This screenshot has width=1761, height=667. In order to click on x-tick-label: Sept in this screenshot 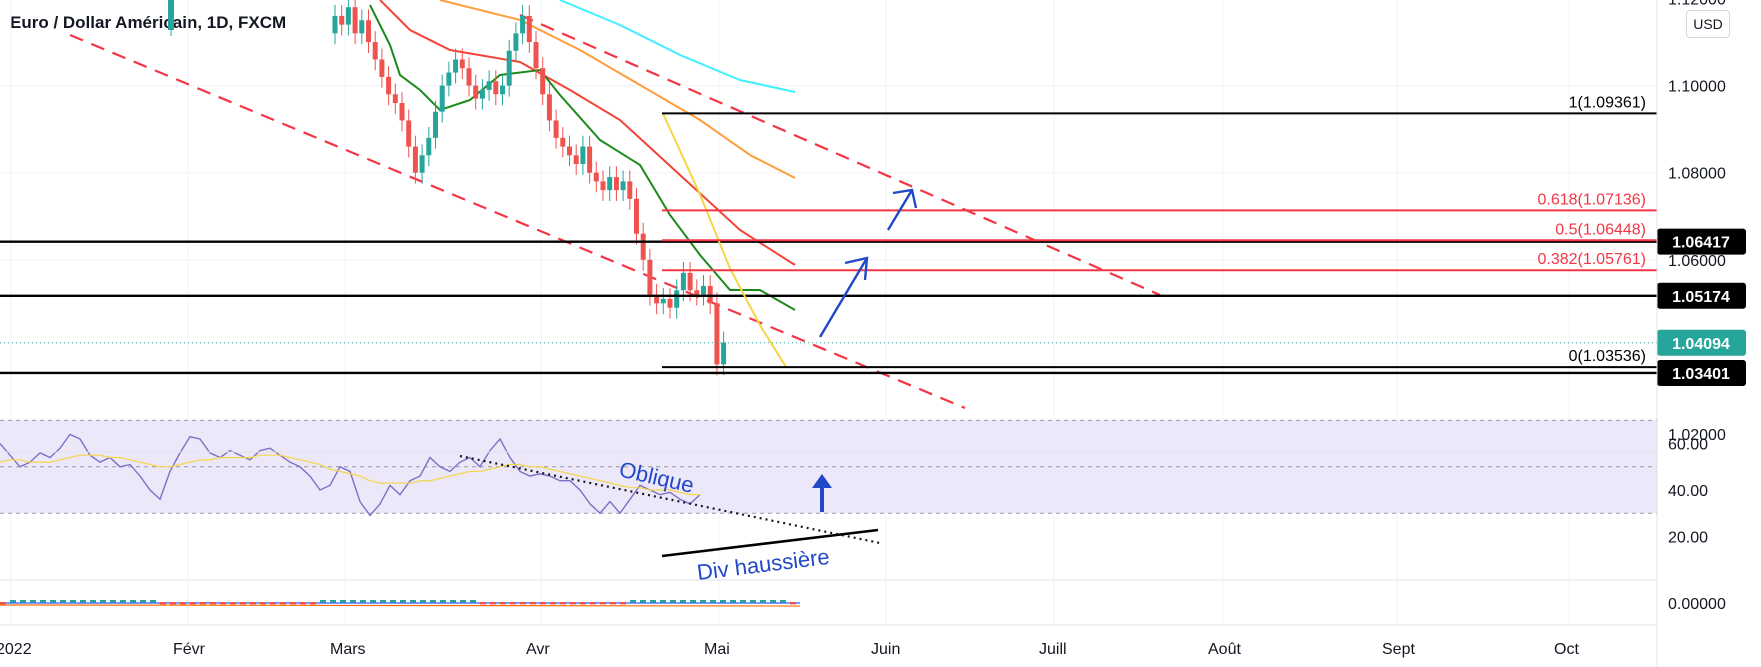, I will do `click(1398, 649)`.